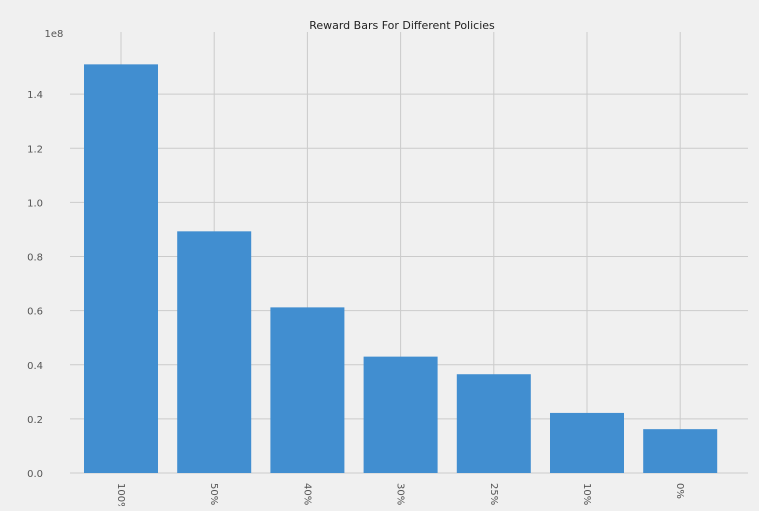 The width and height of the screenshot is (759, 511). Describe the element at coordinates (493, 423) in the screenshot. I see `bar-25-percent` at that location.